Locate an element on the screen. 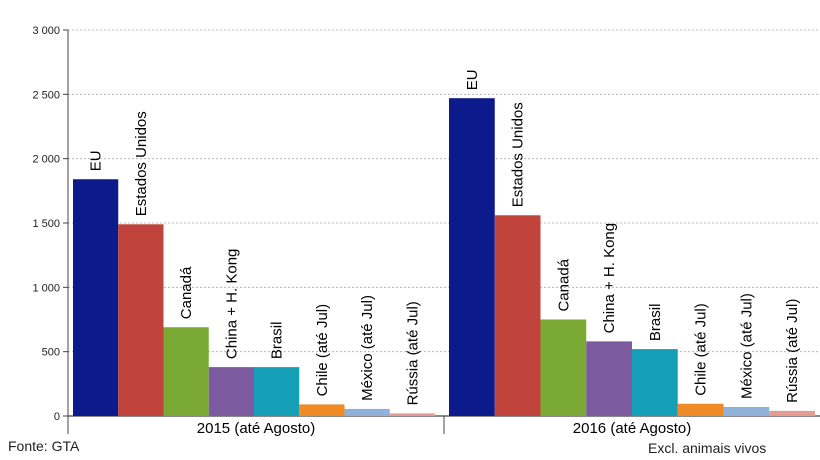 This screenshot has width=820, height=460. y-tick-label: 3 000 is located at coordinates (46, 31).